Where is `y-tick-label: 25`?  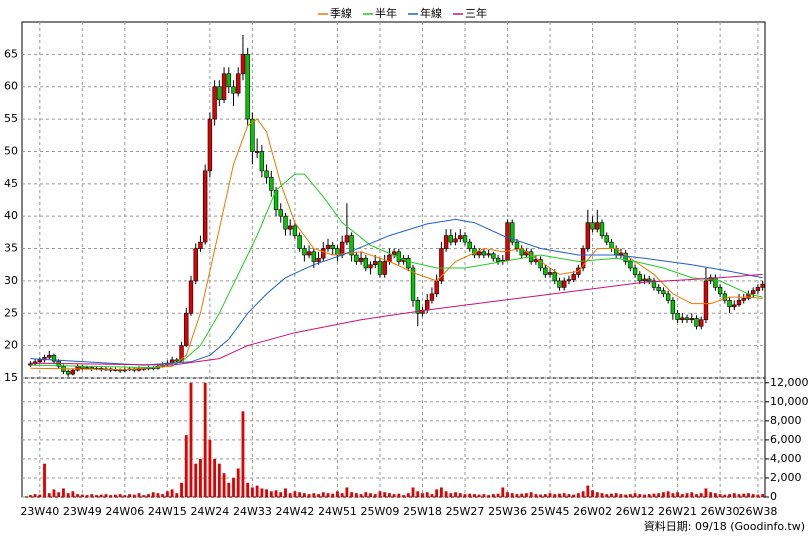
y-tick-label: 25 is located at coordinates (11, 312).